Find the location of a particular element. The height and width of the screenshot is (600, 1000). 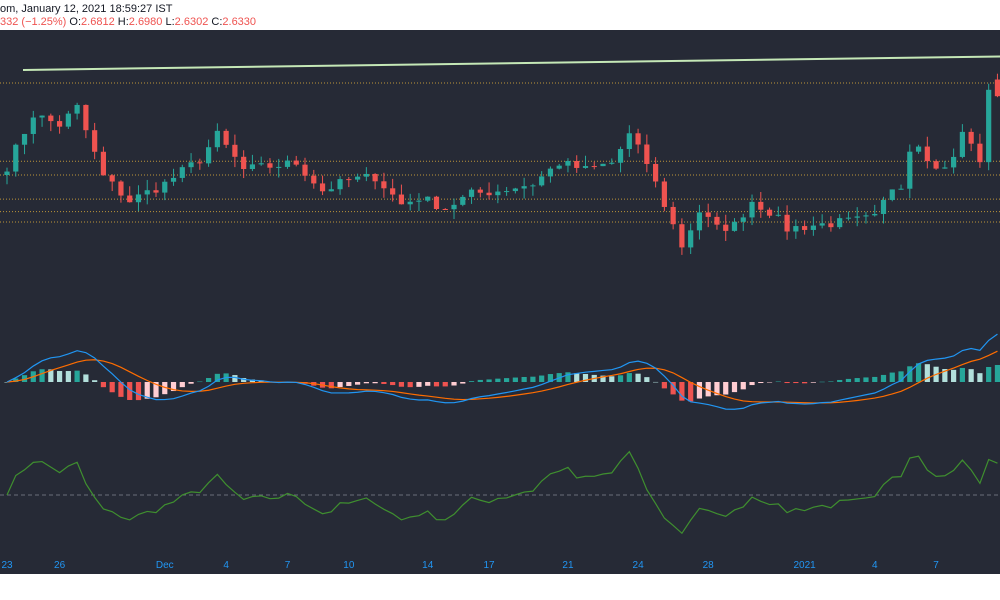

signal-line is located at coordinates (502, 377).